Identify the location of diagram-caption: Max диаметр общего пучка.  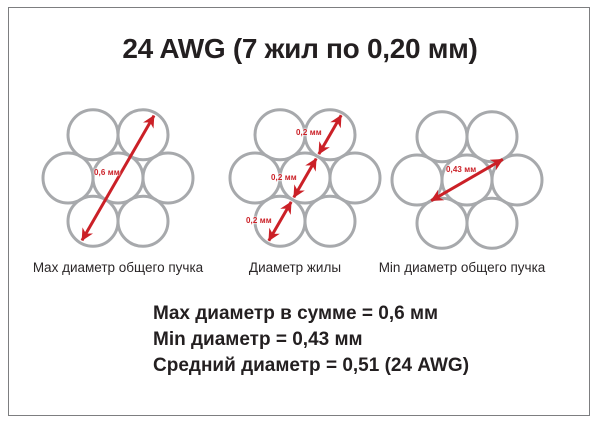
(118, 267).